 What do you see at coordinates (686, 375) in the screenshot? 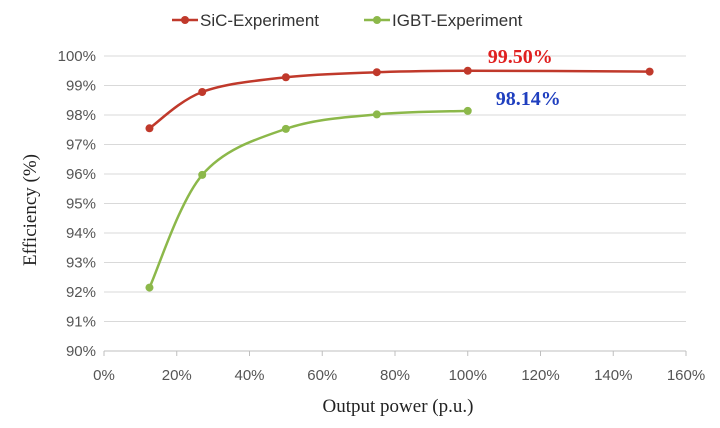
I see `x-tick-label: 160%` at bounding box center [686, 375].